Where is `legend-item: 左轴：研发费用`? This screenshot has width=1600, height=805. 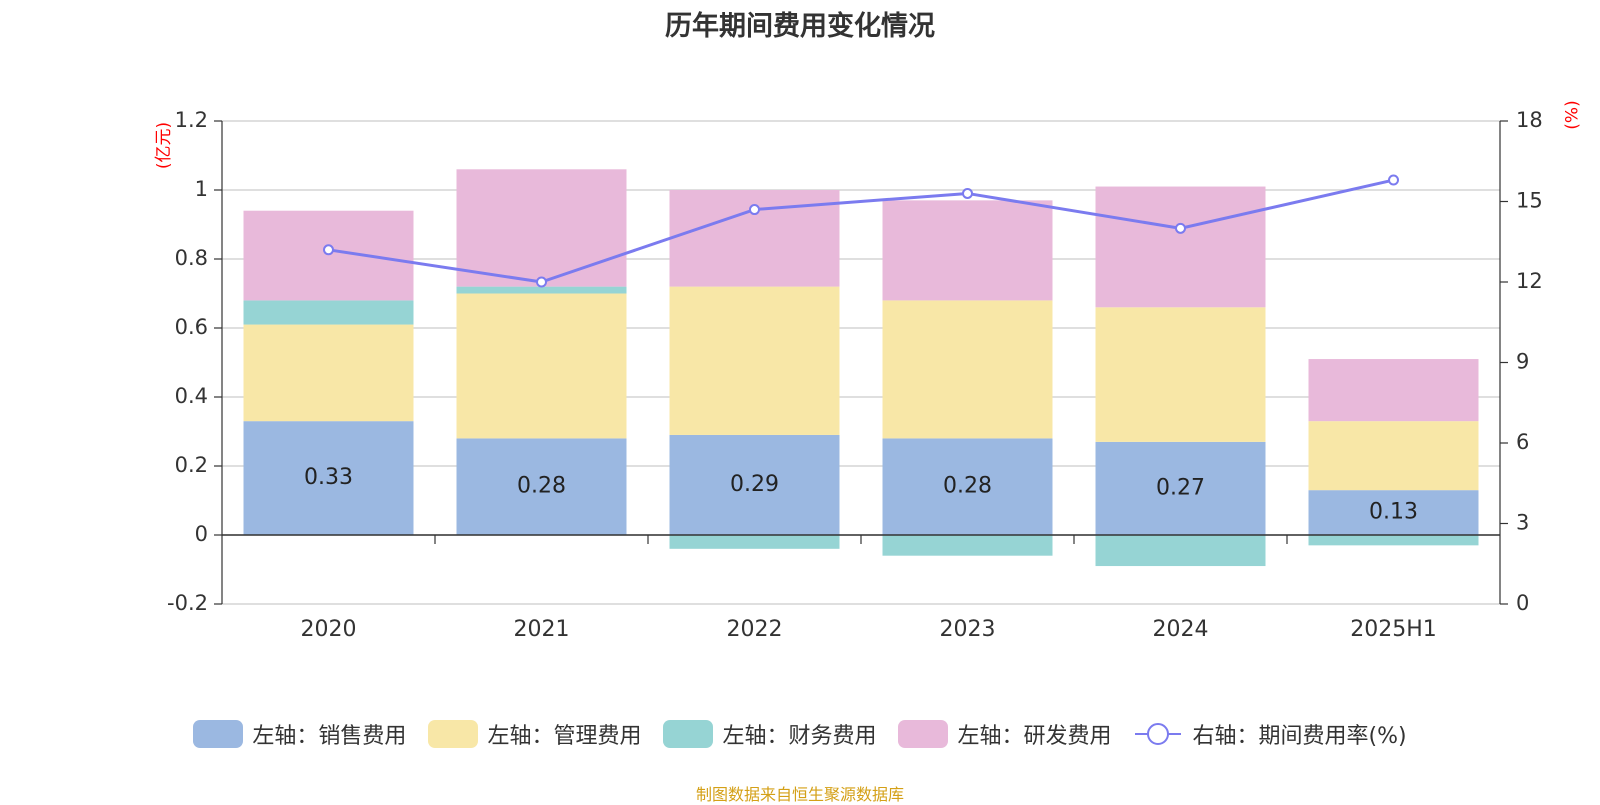
legend-item: 左轴：研发费用 is located at coordinates (1004, 734).